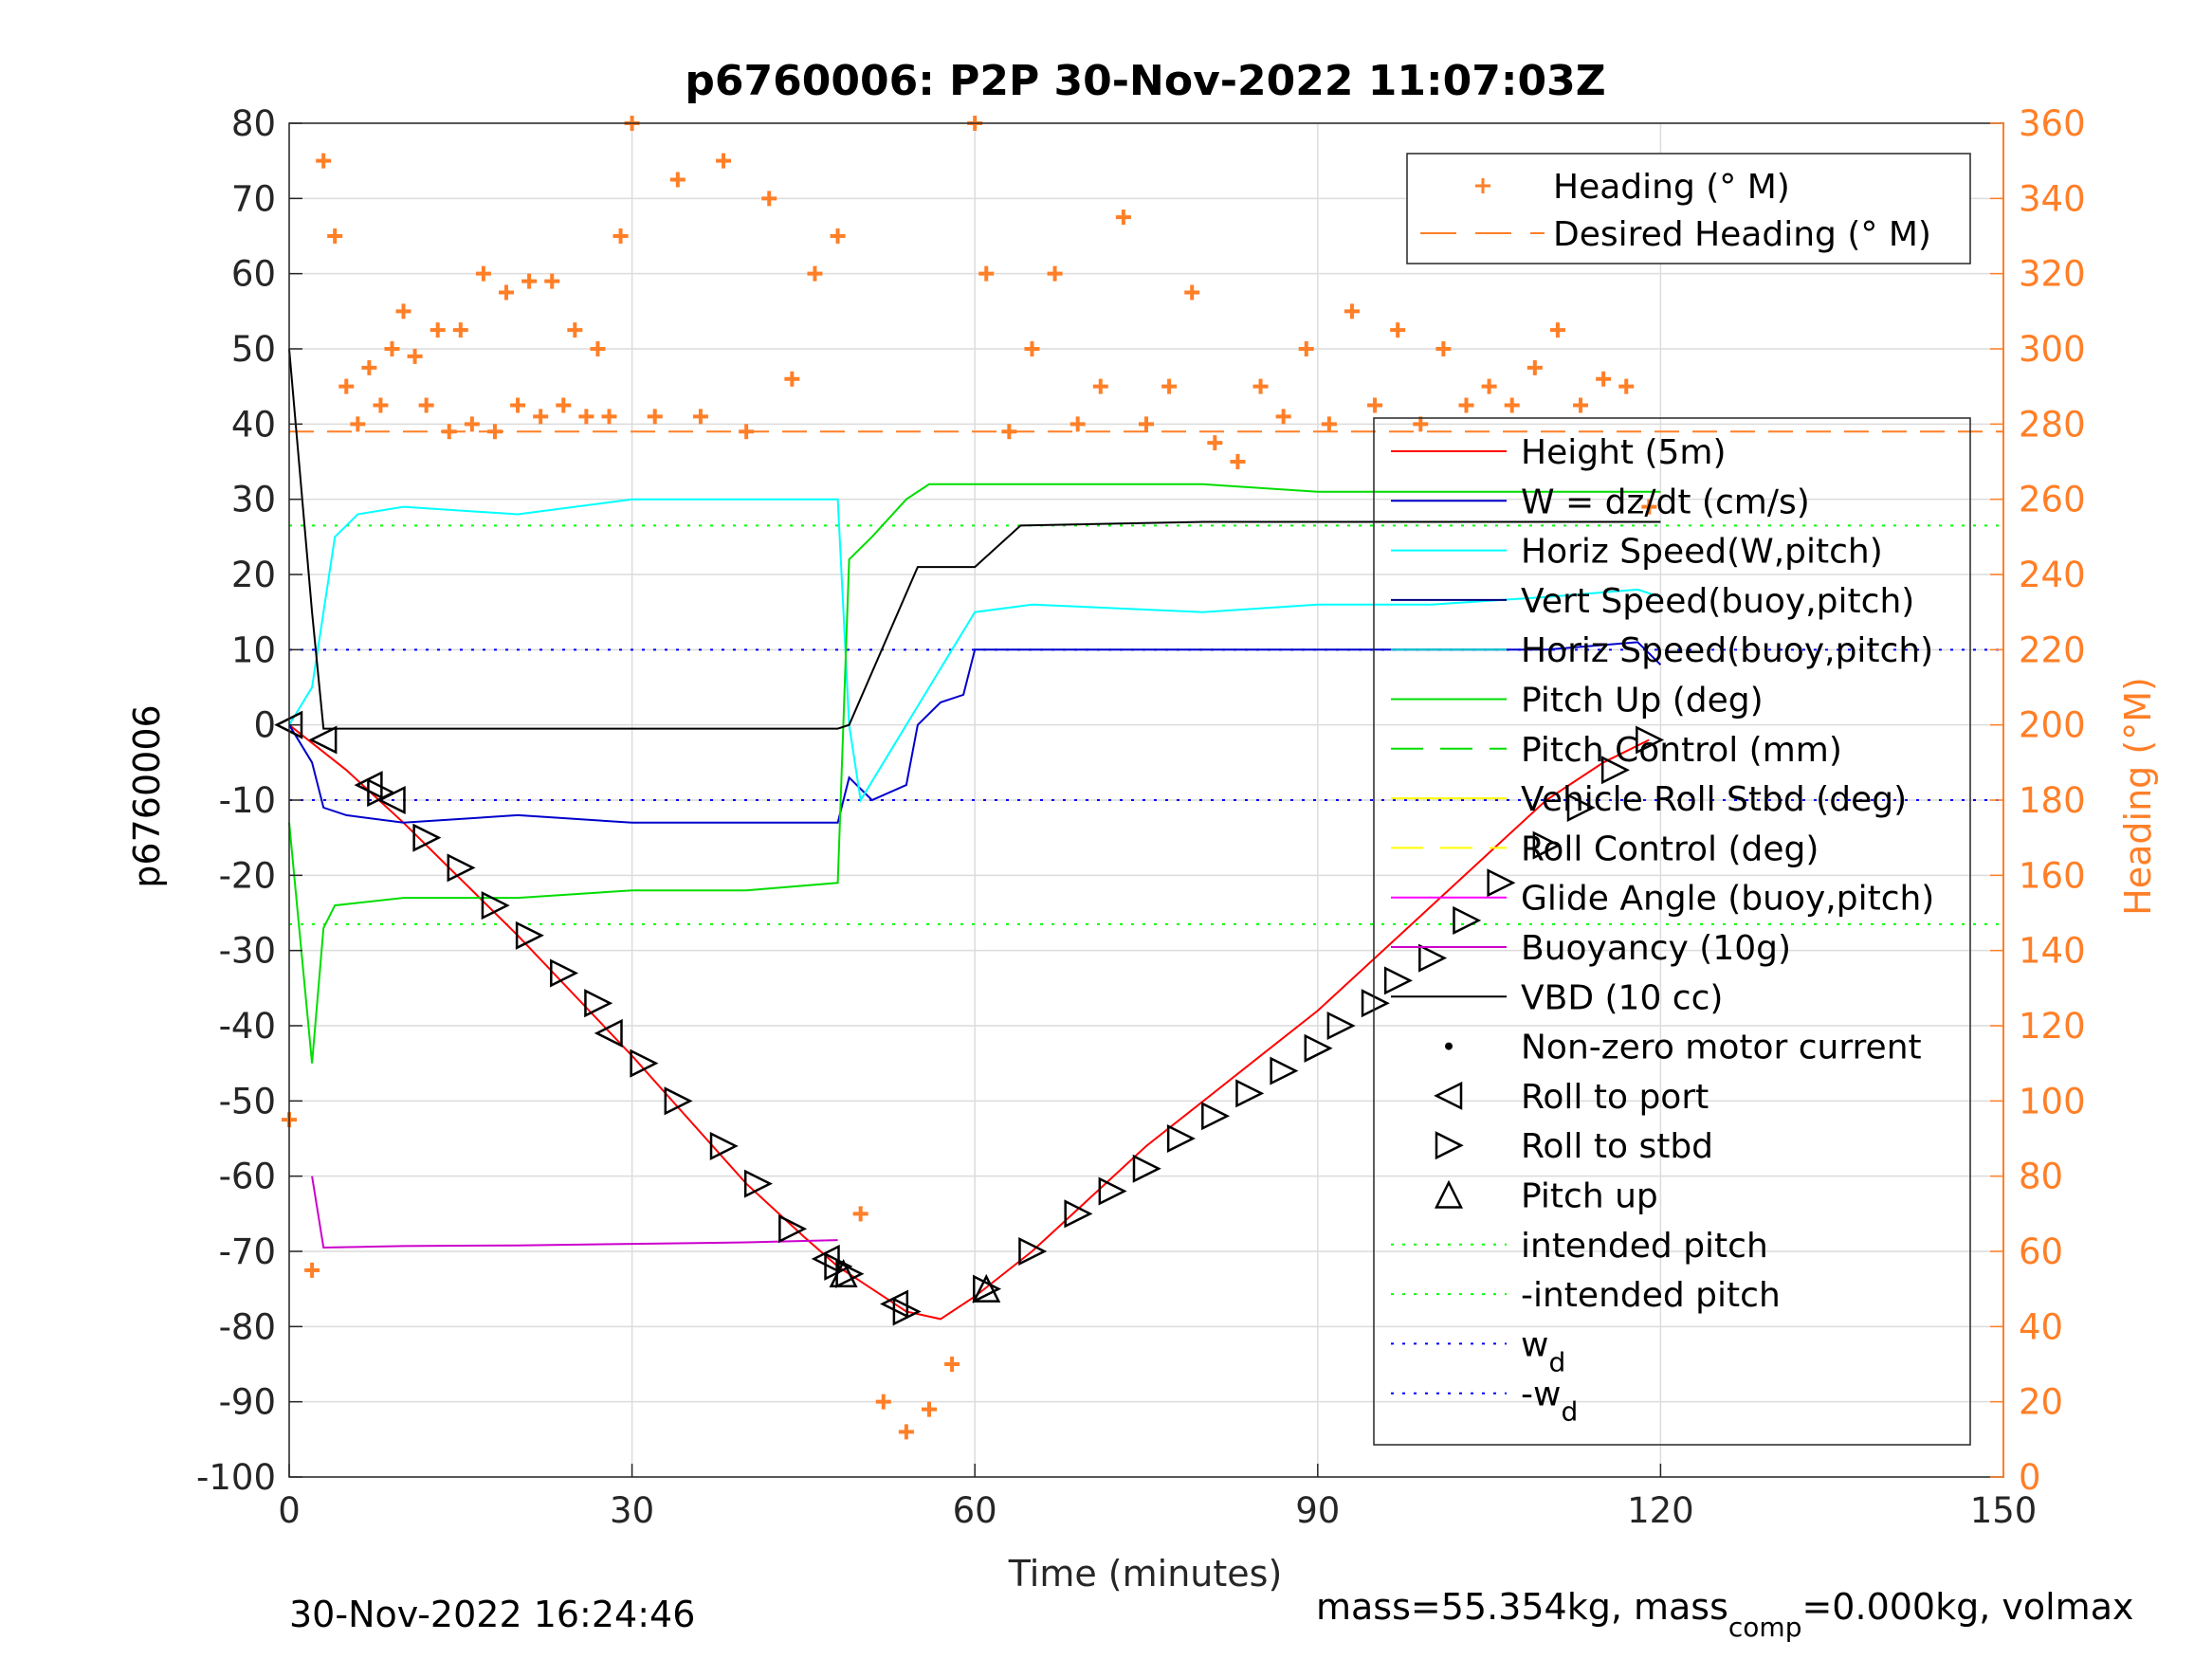  What do you see at coordinates (264, 725) in the screenshot?
I see `left-tick-label: 0` at bounding box center [264, 725].